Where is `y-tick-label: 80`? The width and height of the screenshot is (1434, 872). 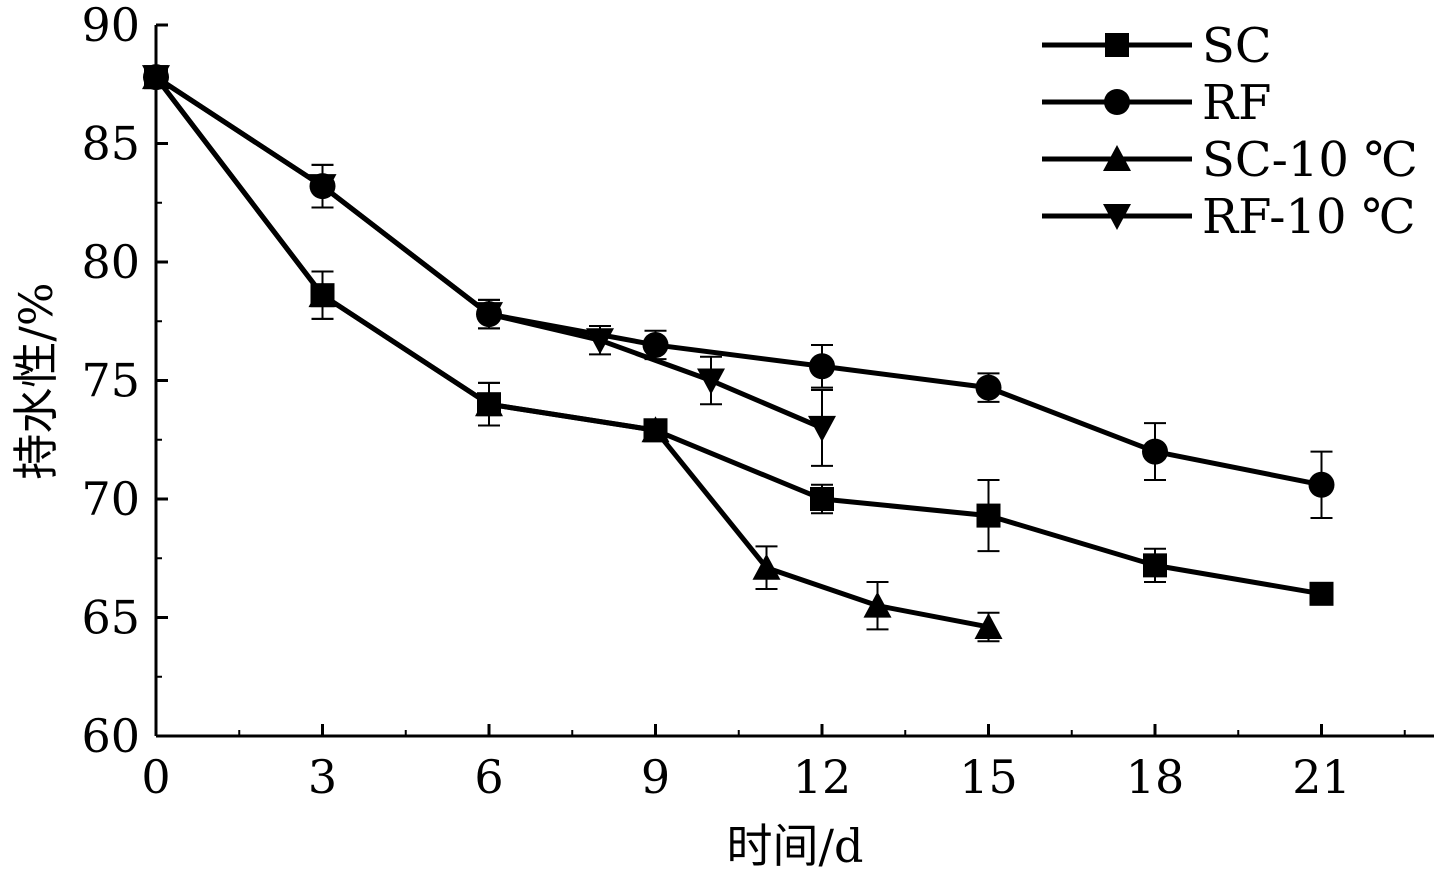
y-tick-label: 80 is located at coordinates (110, 262).